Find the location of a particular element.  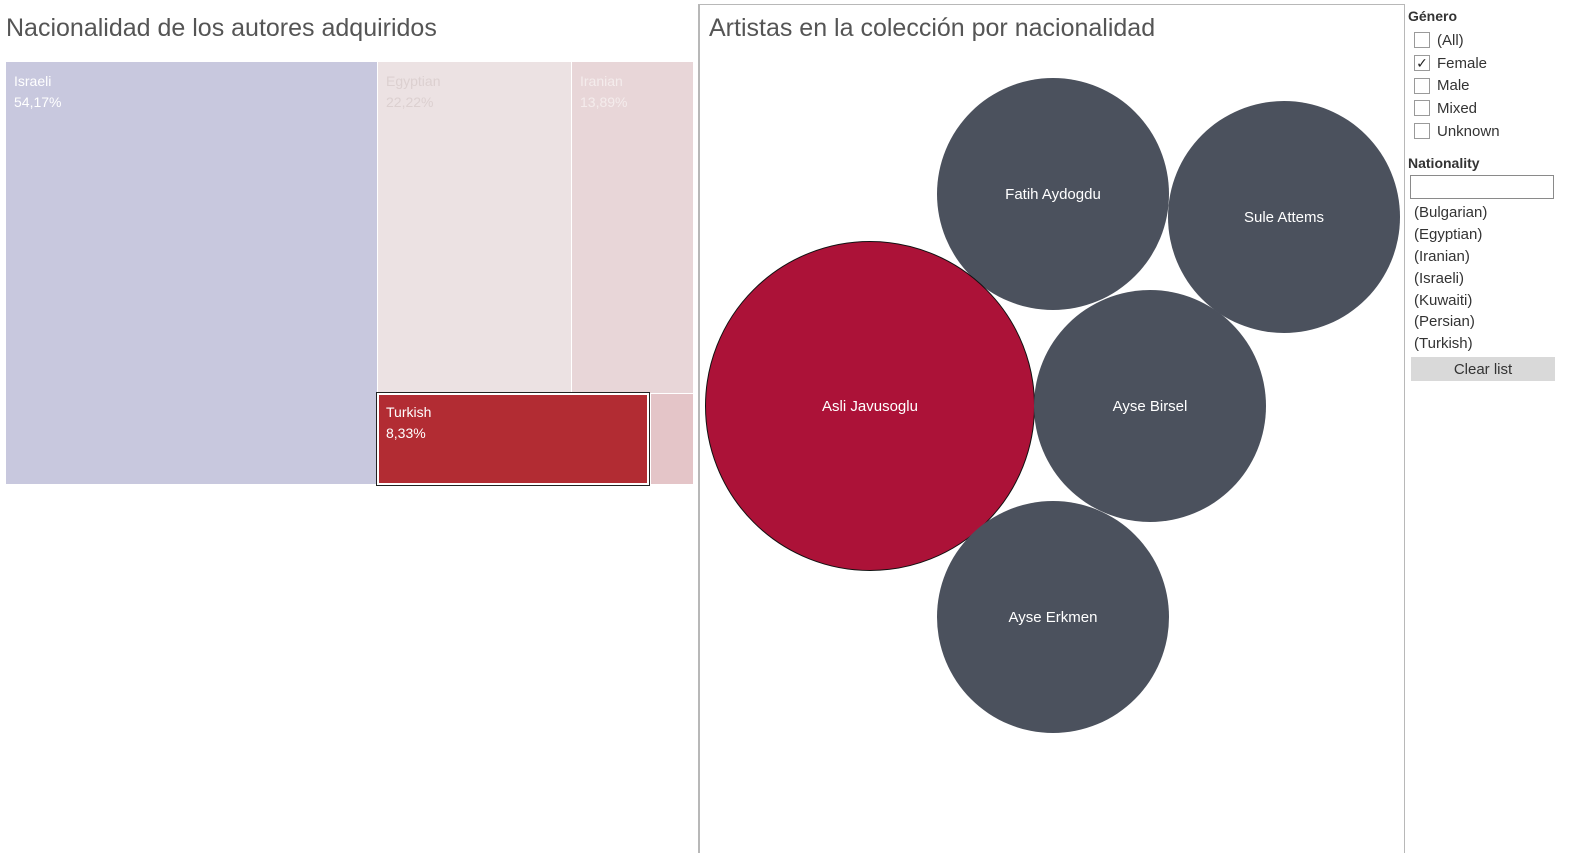

nationality-list-item: (Kuwaiti) is located at coordinates (1443, 300).